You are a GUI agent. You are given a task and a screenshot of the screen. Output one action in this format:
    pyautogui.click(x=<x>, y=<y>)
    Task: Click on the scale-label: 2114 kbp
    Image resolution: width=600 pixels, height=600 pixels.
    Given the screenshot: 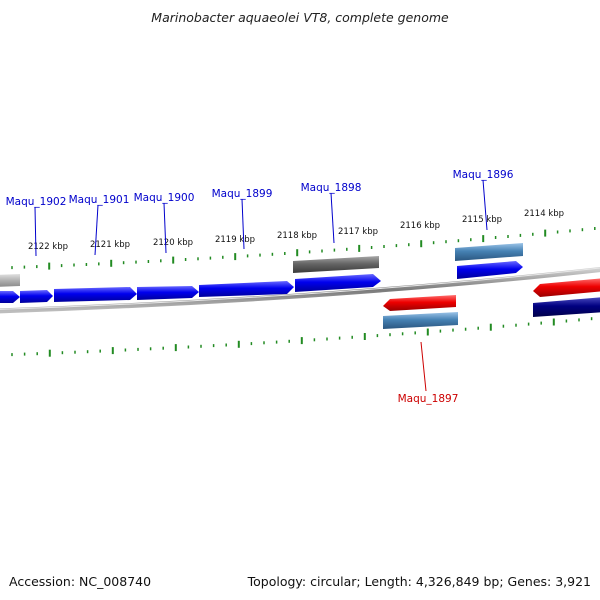 What is the action you would take?
    pyautogui.click(x=544, y=214)
    